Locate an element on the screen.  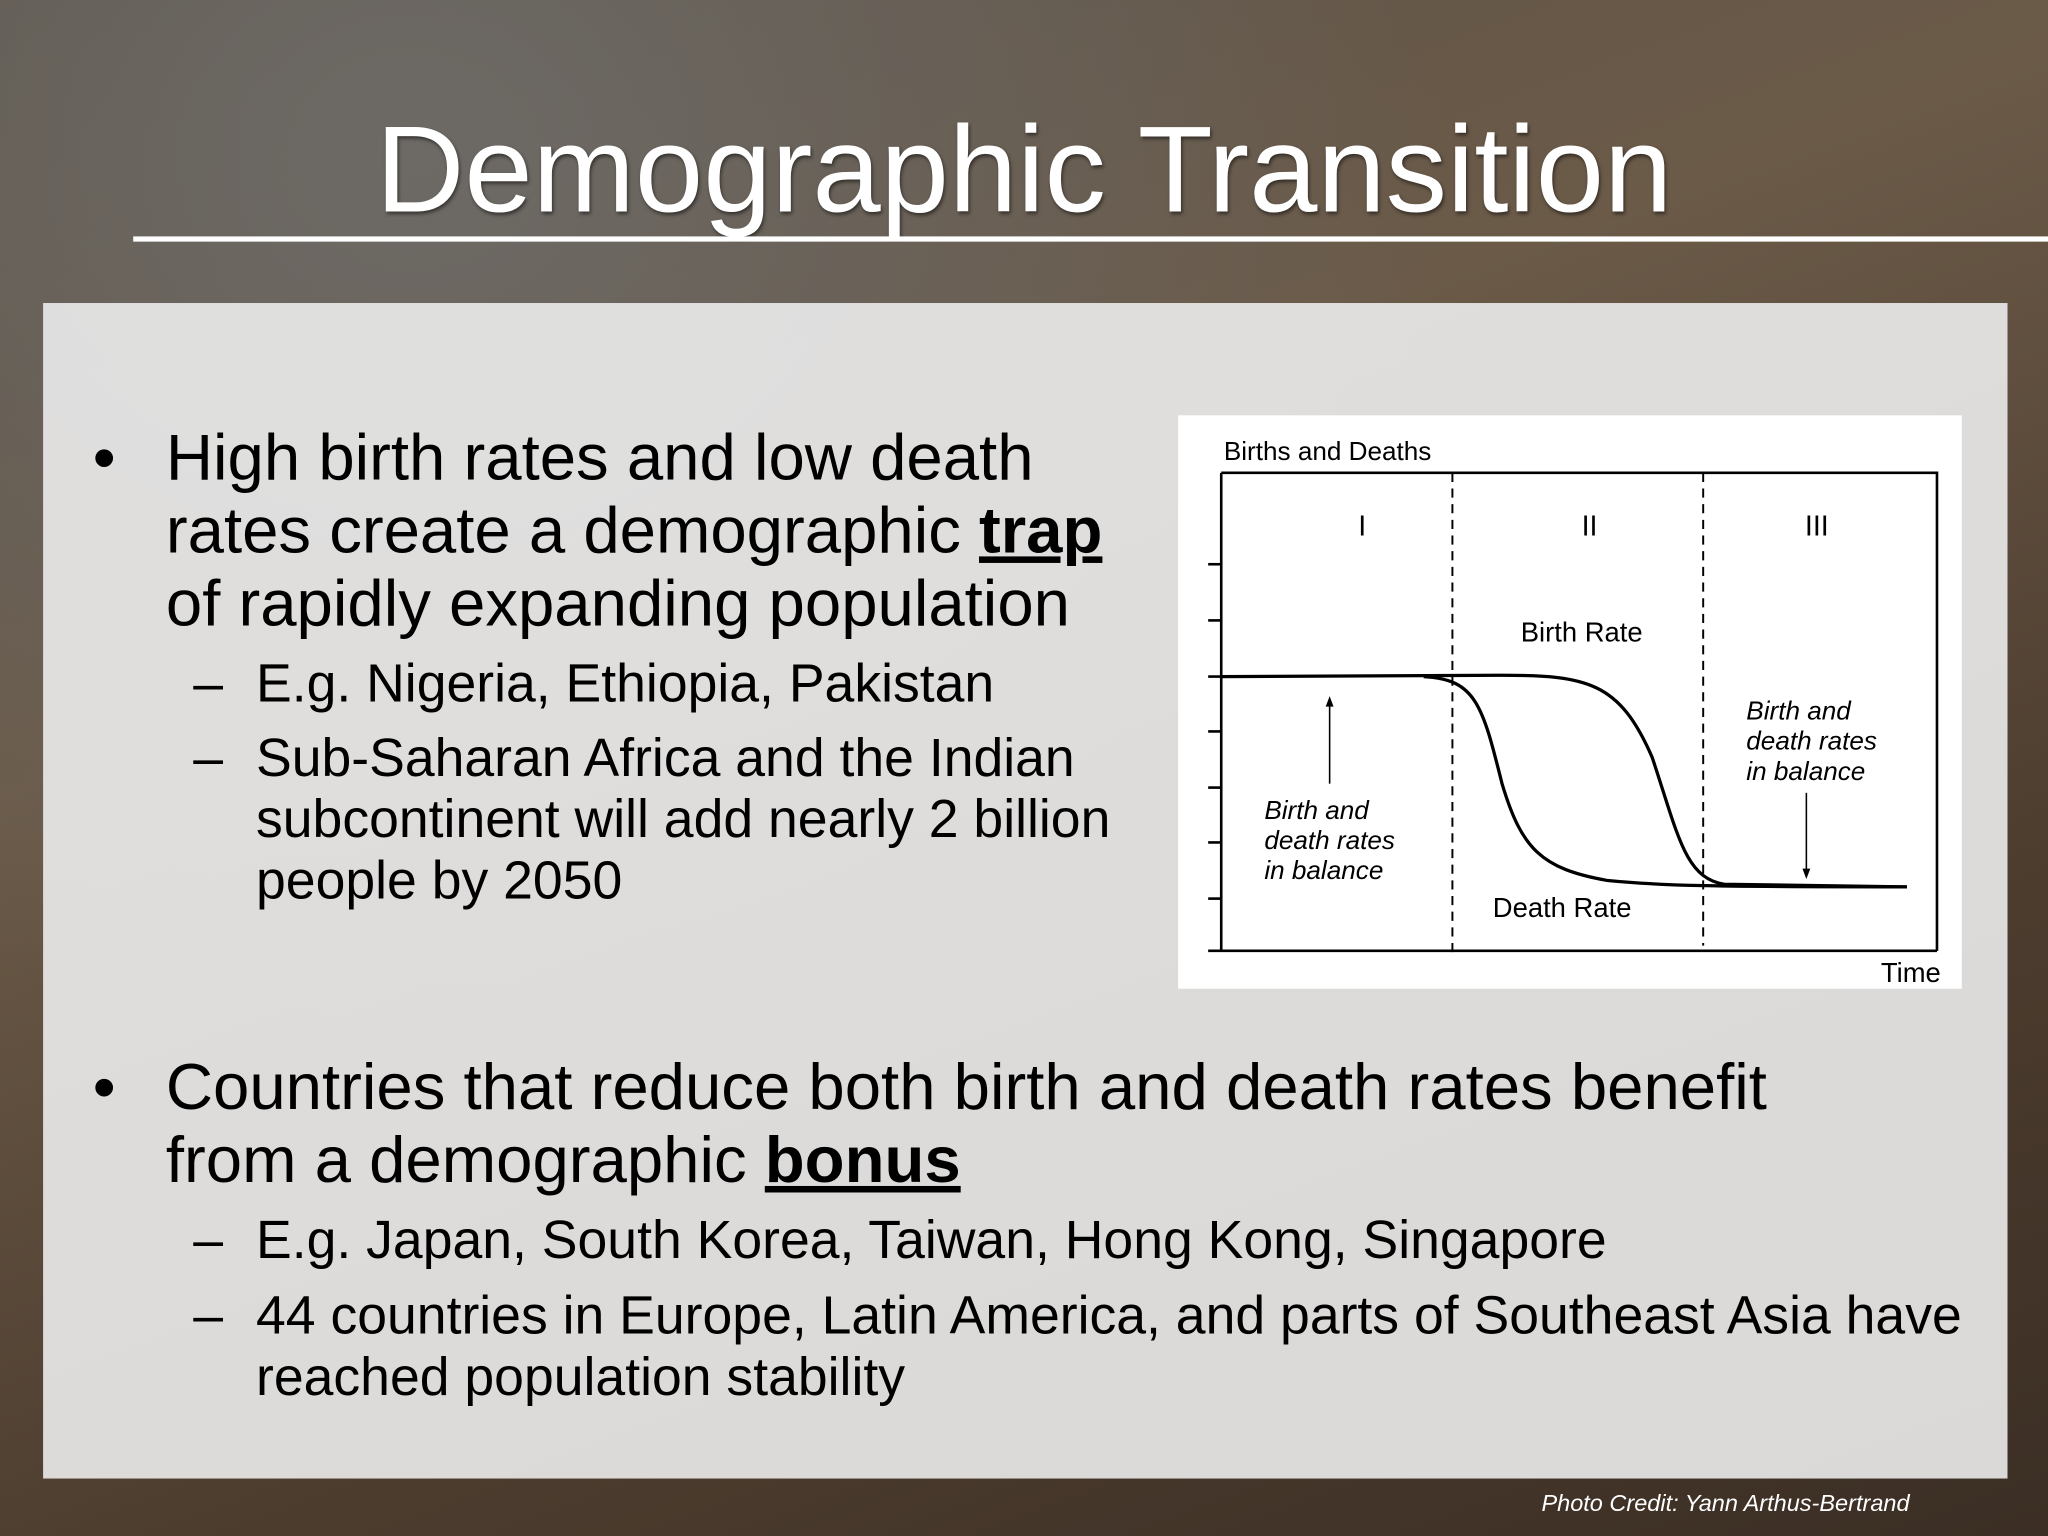
birth-rate-label: Birth Rate is located at coordinates (1582, 631).